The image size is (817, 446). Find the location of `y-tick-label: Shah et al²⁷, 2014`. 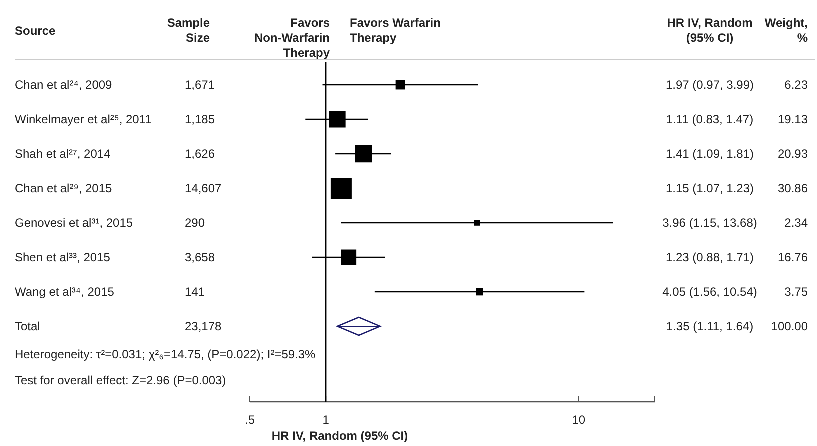

y-tick-label: Shah et al²⁷, 2014 is located at coordinates (63, 154).